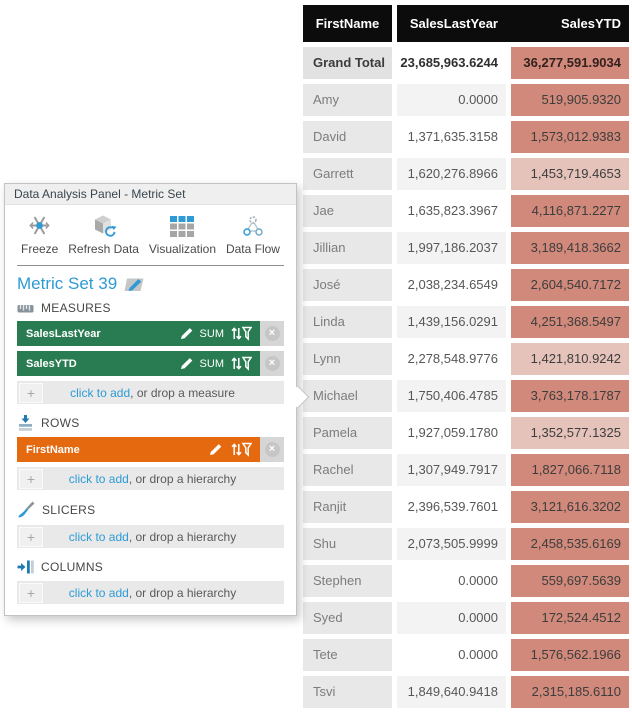 This screenshot has height=717, width=632. What do you see at coordinates (150, 363) in the screenshot?
I see `SalesYTD-pill: SalesYTD SUM ×` at bounding box center [150, 363].